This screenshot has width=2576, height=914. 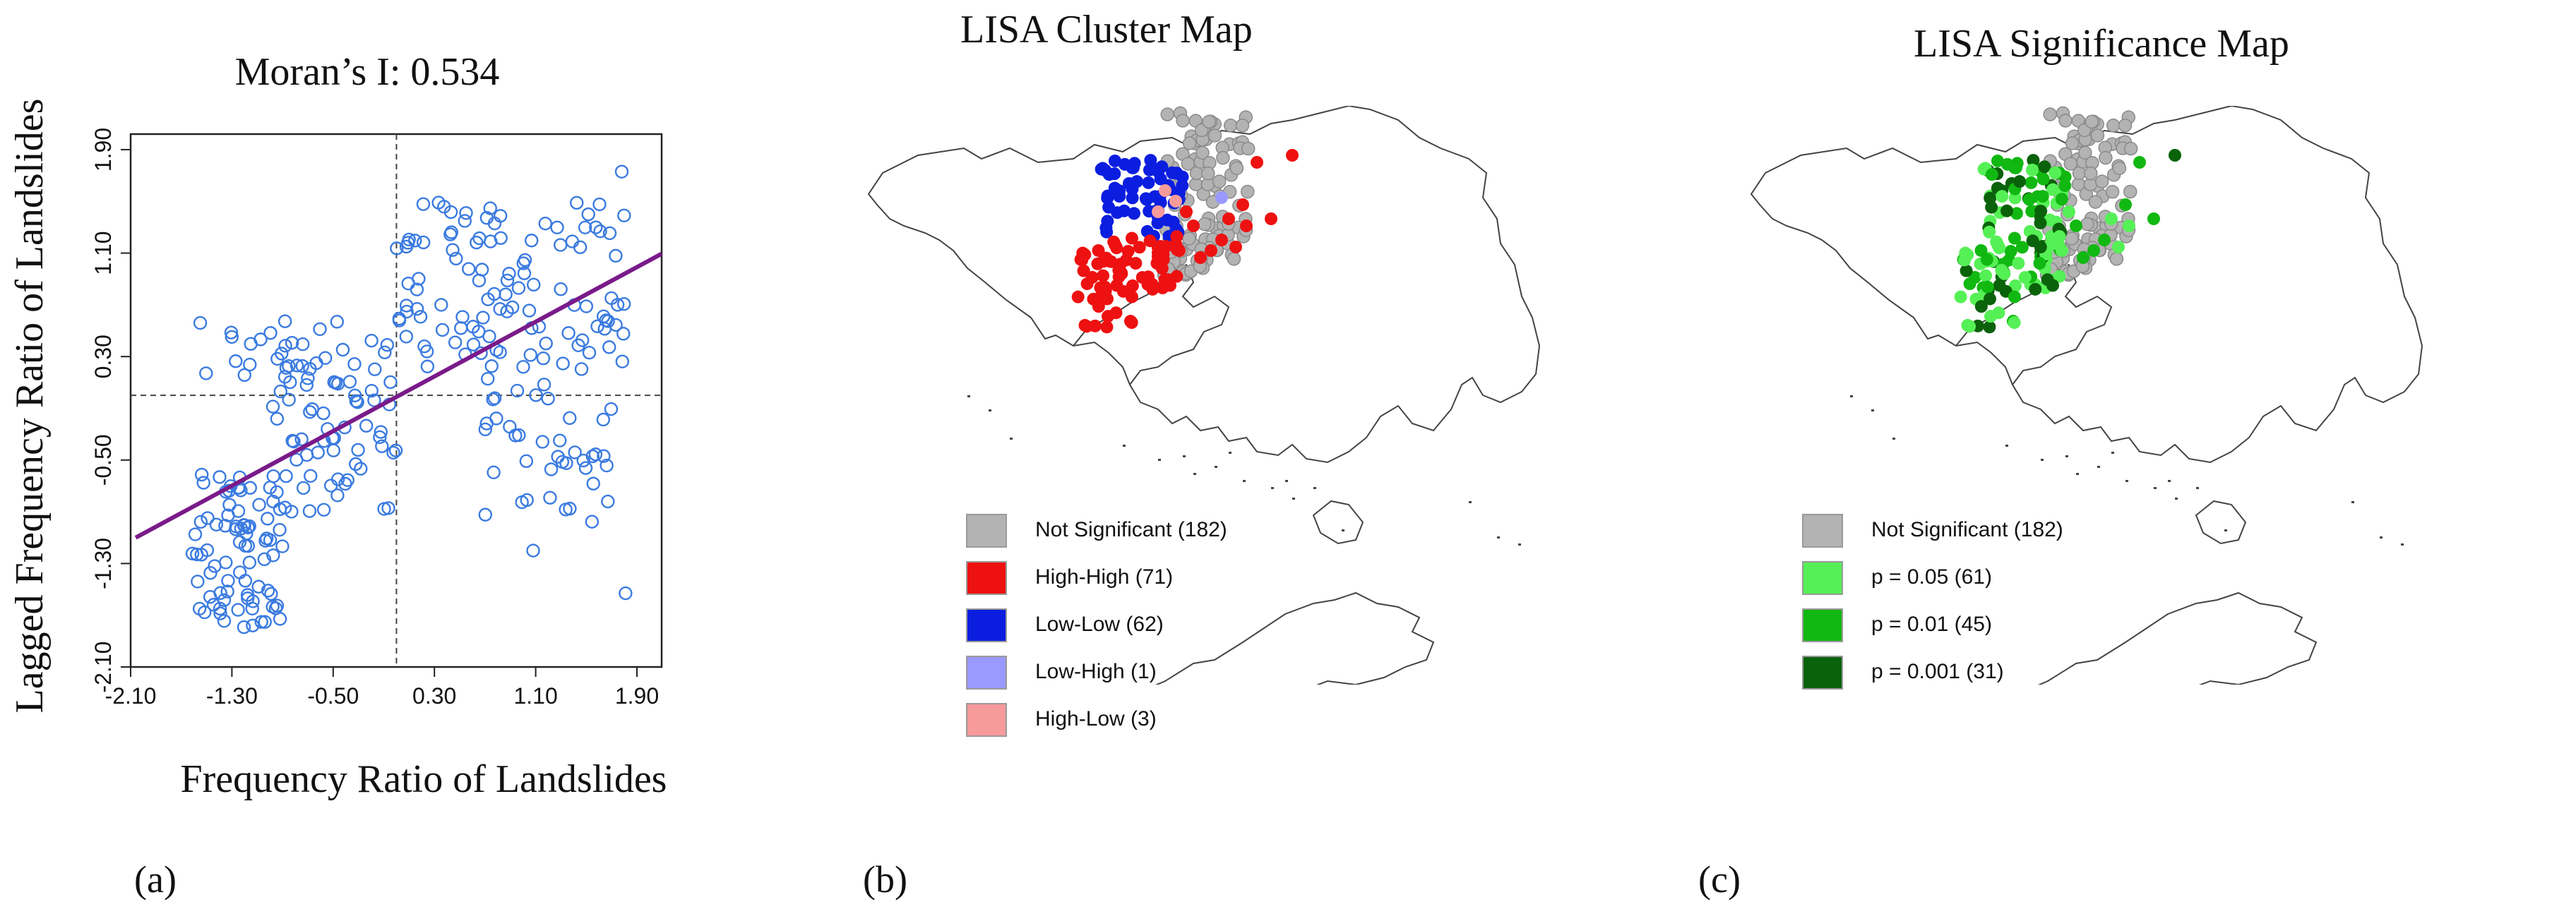 What do you see at coordinates (1131, 529) in the screenshot?
I see `legend-label: Not Significant (182)` at bounding box center [1131, 529].